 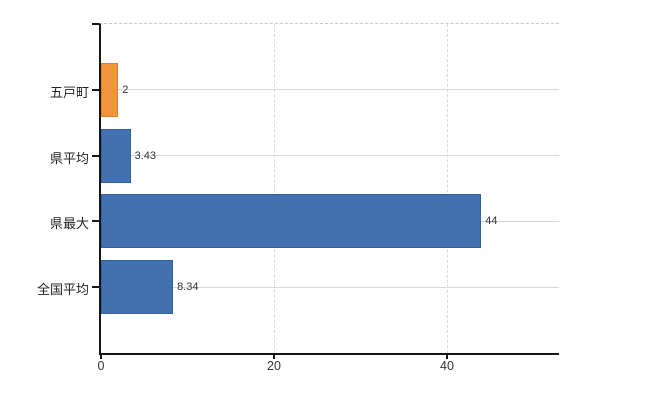 What do you see at coordinates (69, 223) in the screenshot?
I see `y-axis-label: 県最大` at bounding box center [69, 223].